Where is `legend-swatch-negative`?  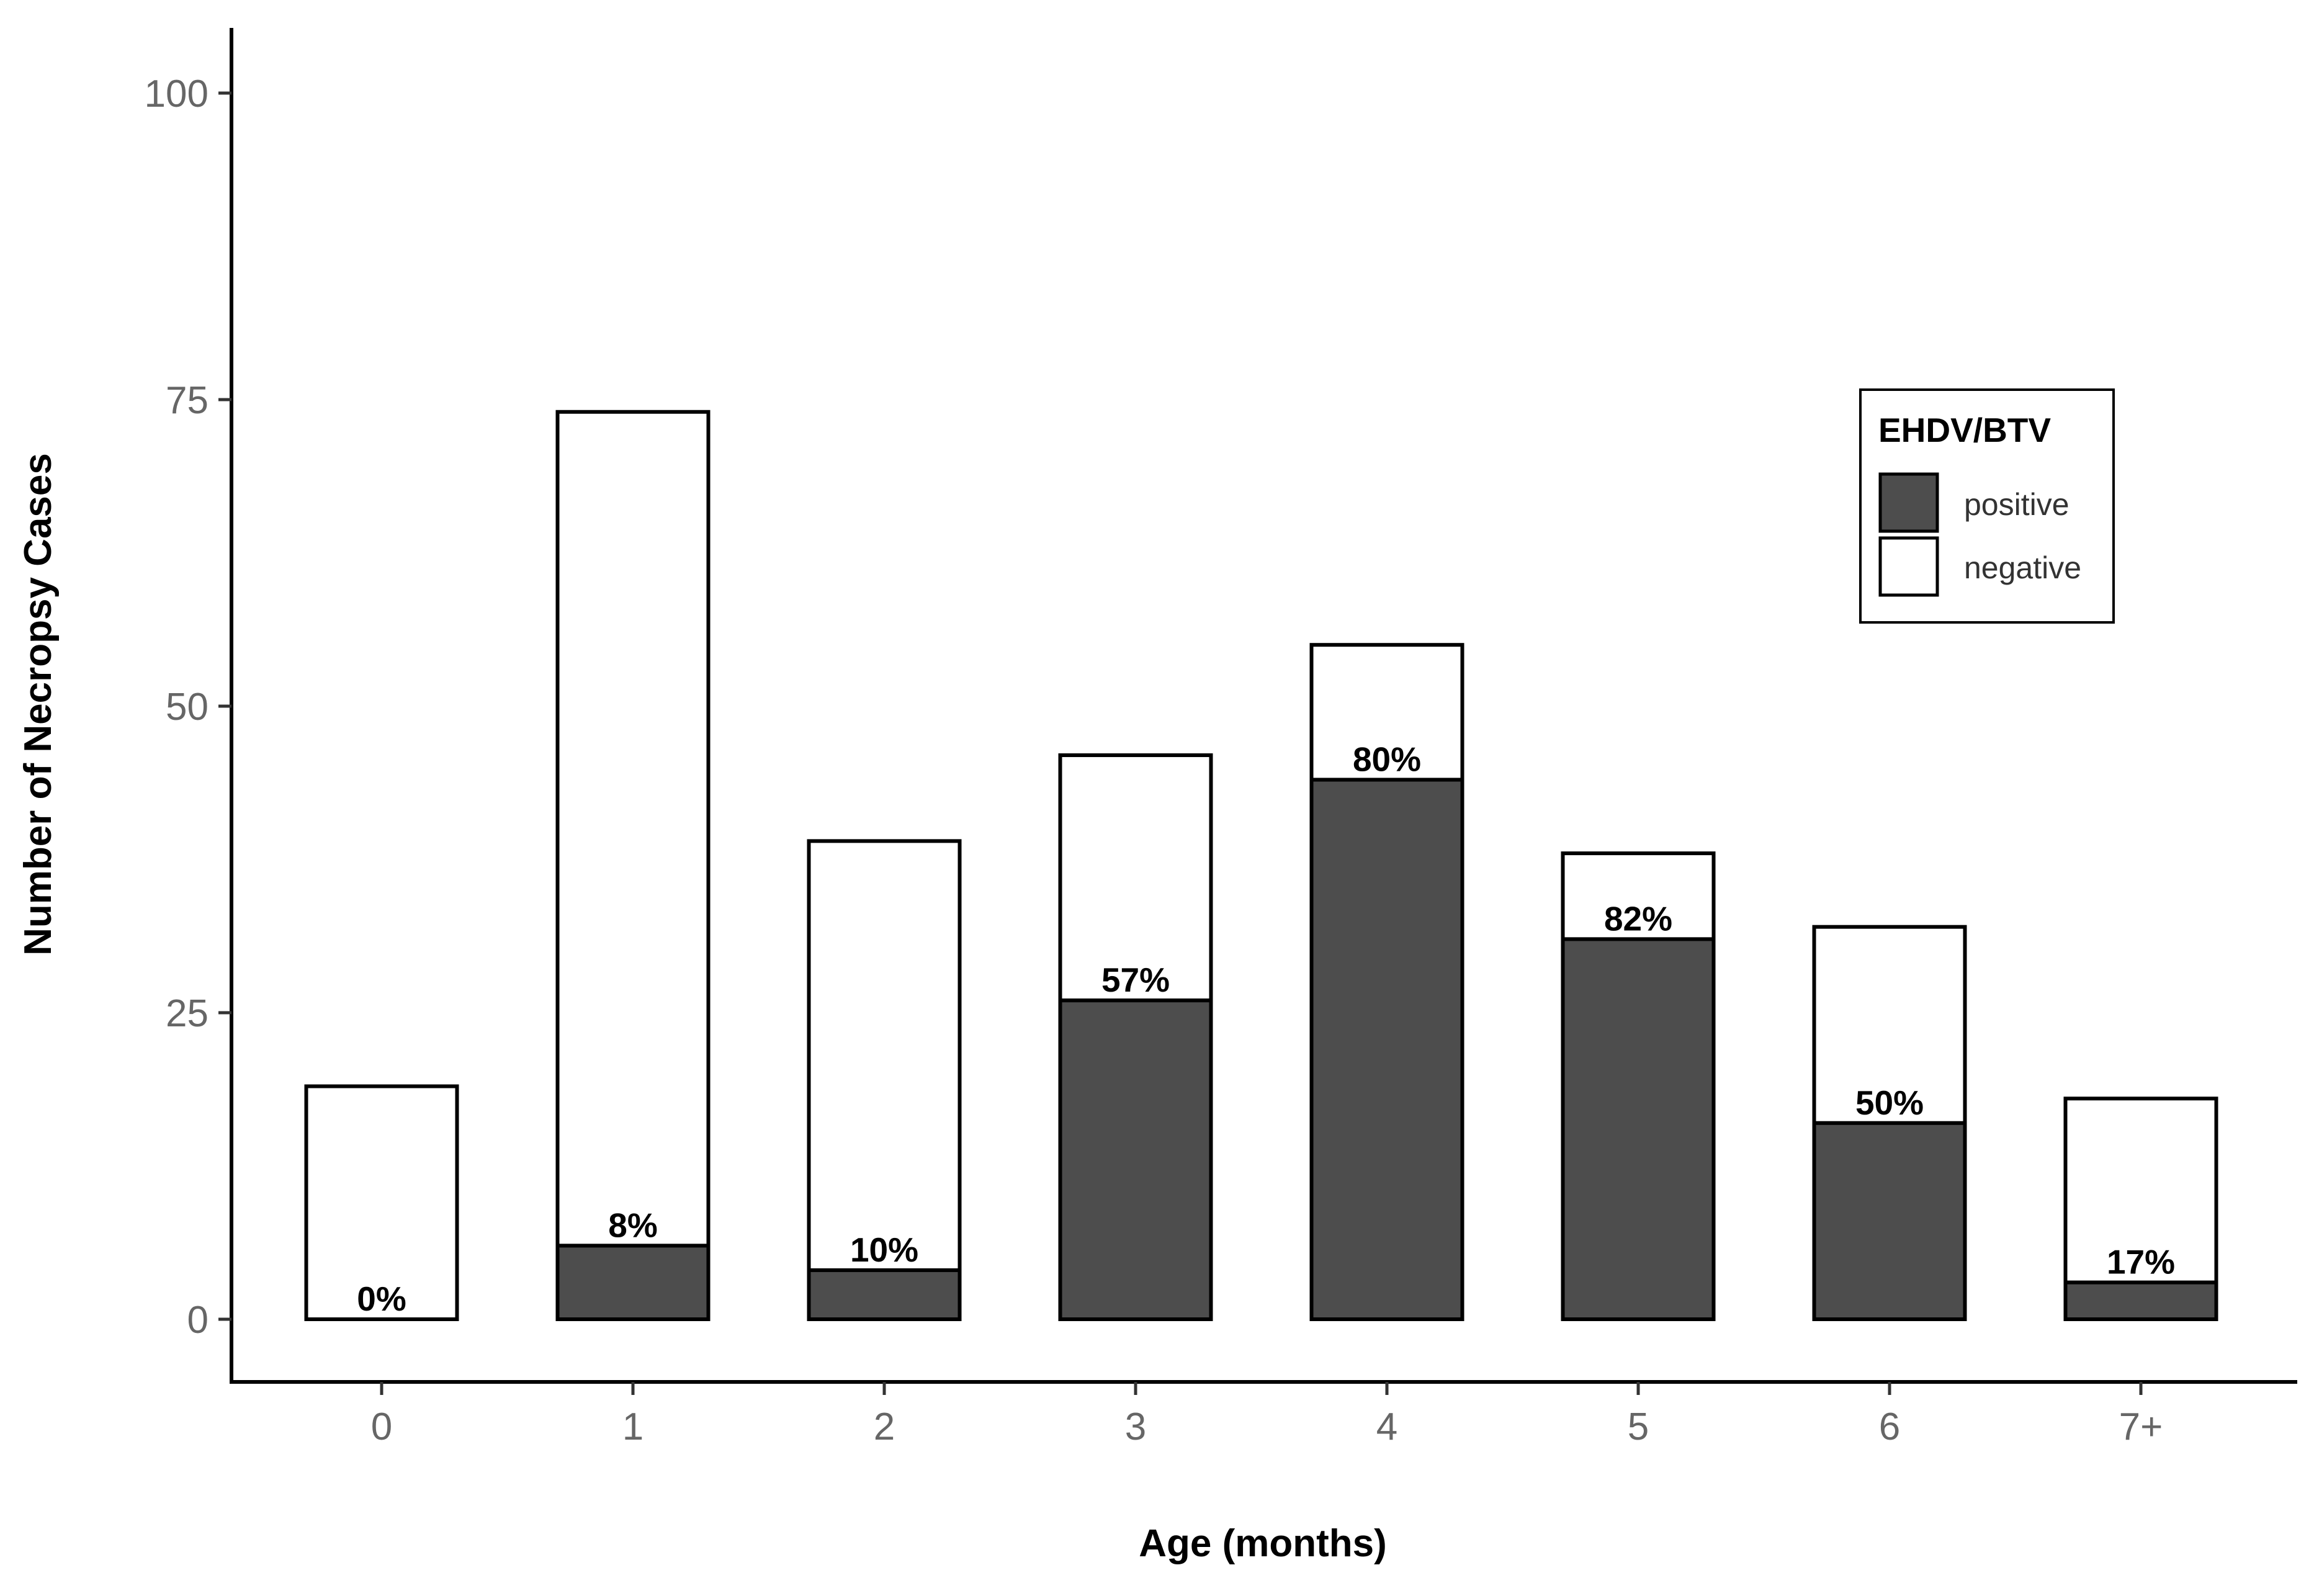
legend-swatch-negative is located at coordinates (1908, 566).